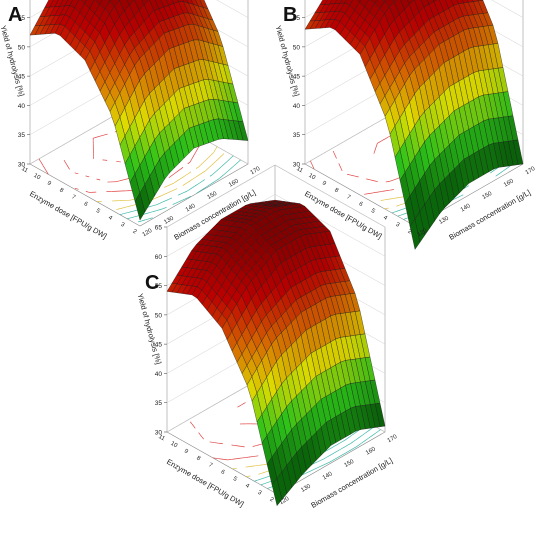  I want to click on surface-cell, so click(384, 1).